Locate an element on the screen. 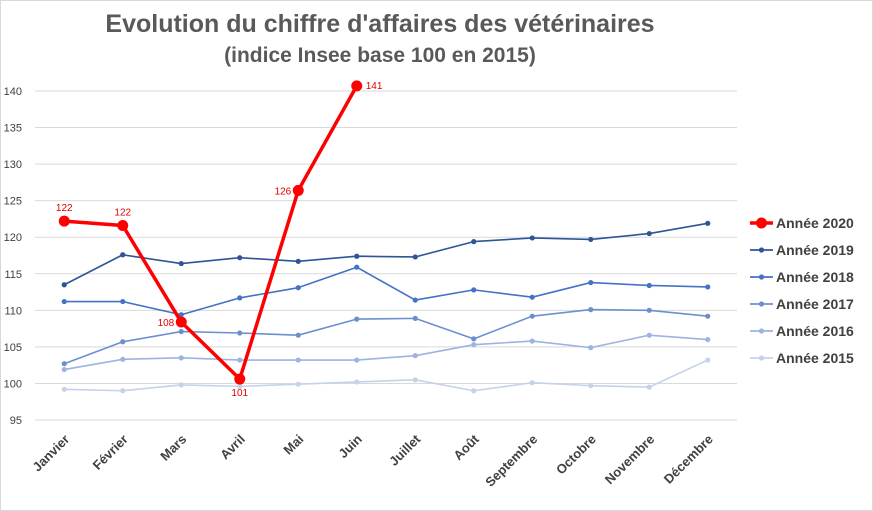  legend-entry: Année 2020 is located at coordinates (815, 223).